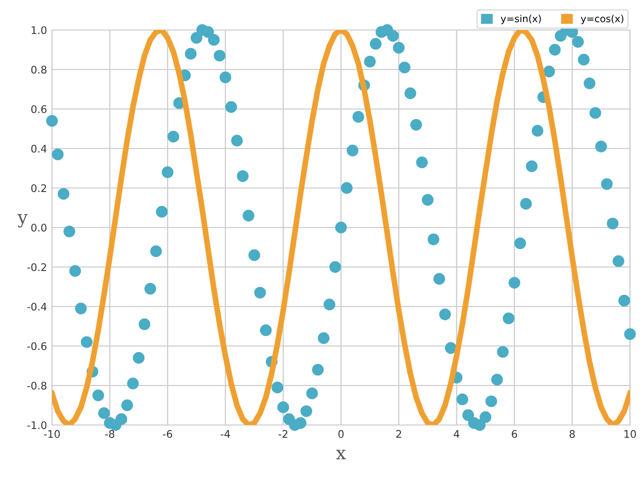  What do you see at coordinates (520, 19) in the screenshot?
I see `legend-label: y=sin(x)` at bounding box center [520, 19].